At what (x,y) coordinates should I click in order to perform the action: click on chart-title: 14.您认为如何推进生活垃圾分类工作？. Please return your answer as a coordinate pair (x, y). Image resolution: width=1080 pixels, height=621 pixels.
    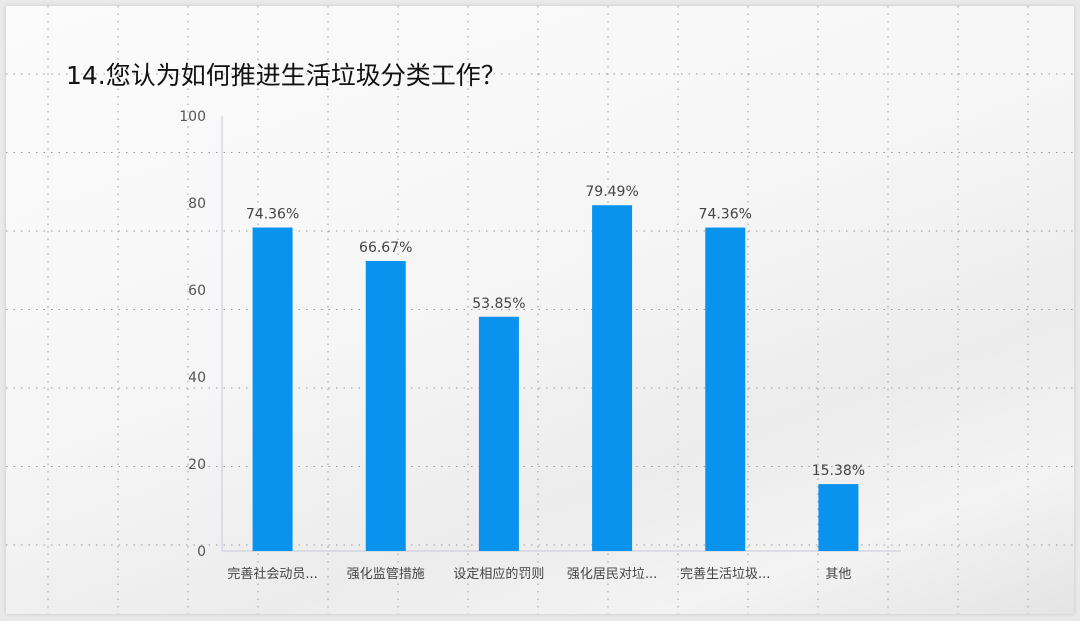
    Looking at the image, I should click on (286, 75).